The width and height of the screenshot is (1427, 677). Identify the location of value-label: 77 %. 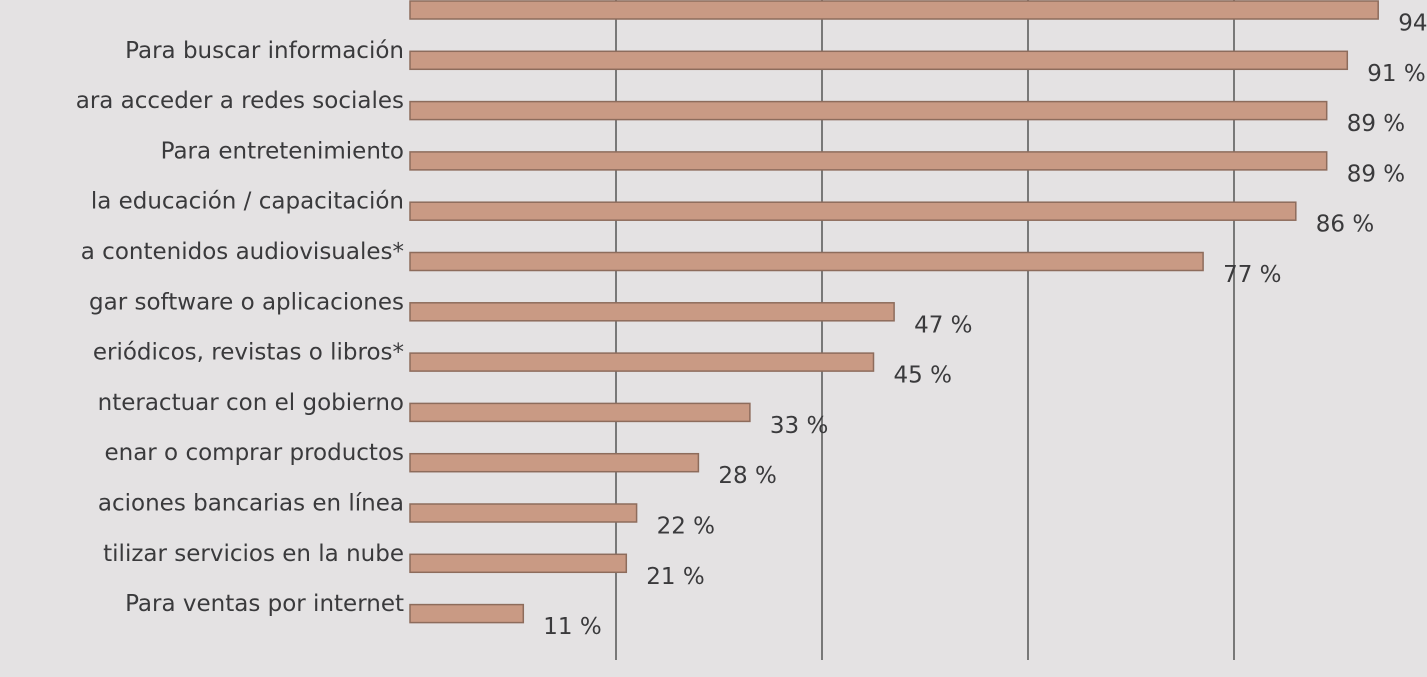
(1252, 275).